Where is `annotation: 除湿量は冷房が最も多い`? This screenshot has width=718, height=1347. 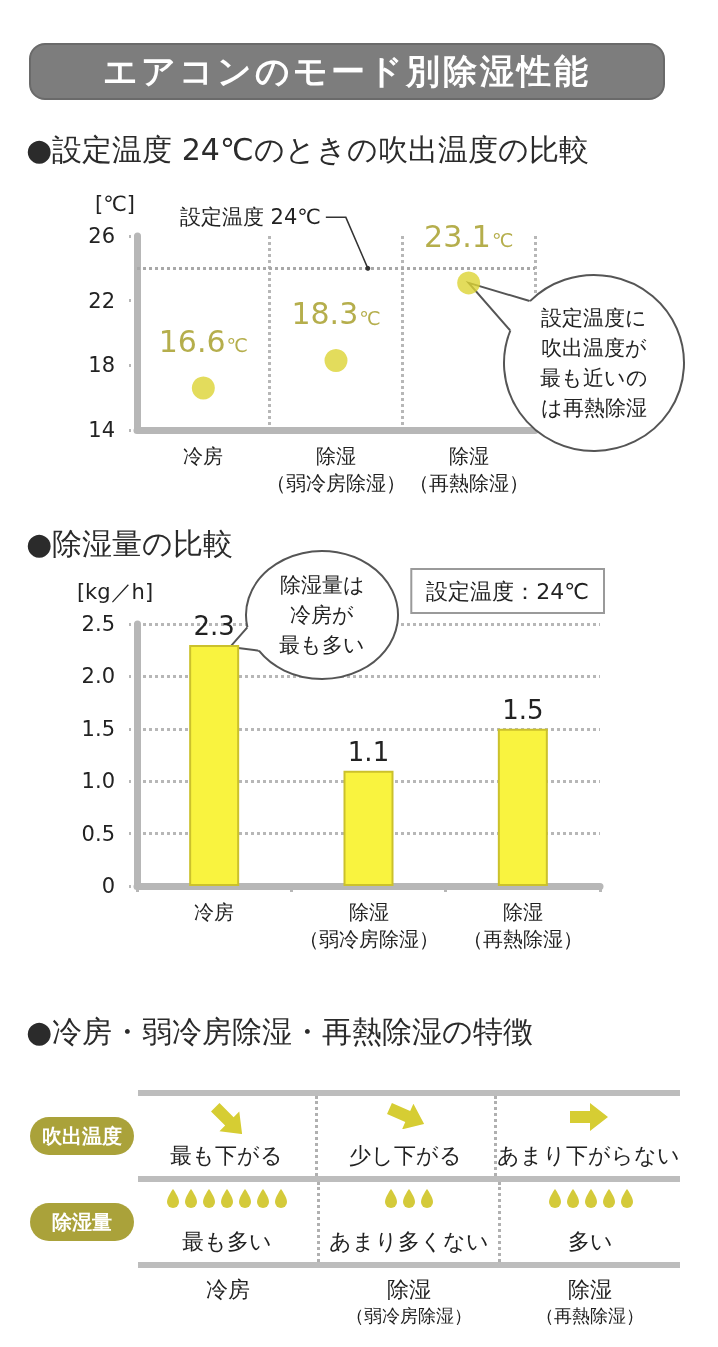 annotation: 除湿量は冷房が最も多い is located at coordinates (322, 615).